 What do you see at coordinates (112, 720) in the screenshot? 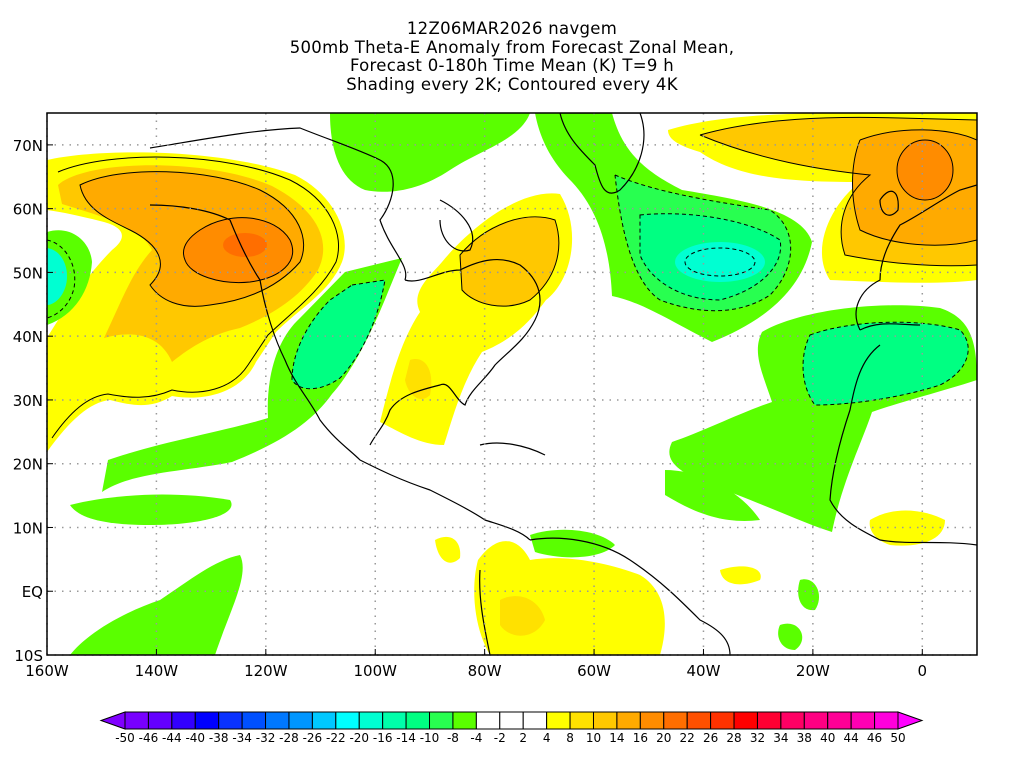
I see `colorbar-low-arrow` at bounding box center [112, 720].